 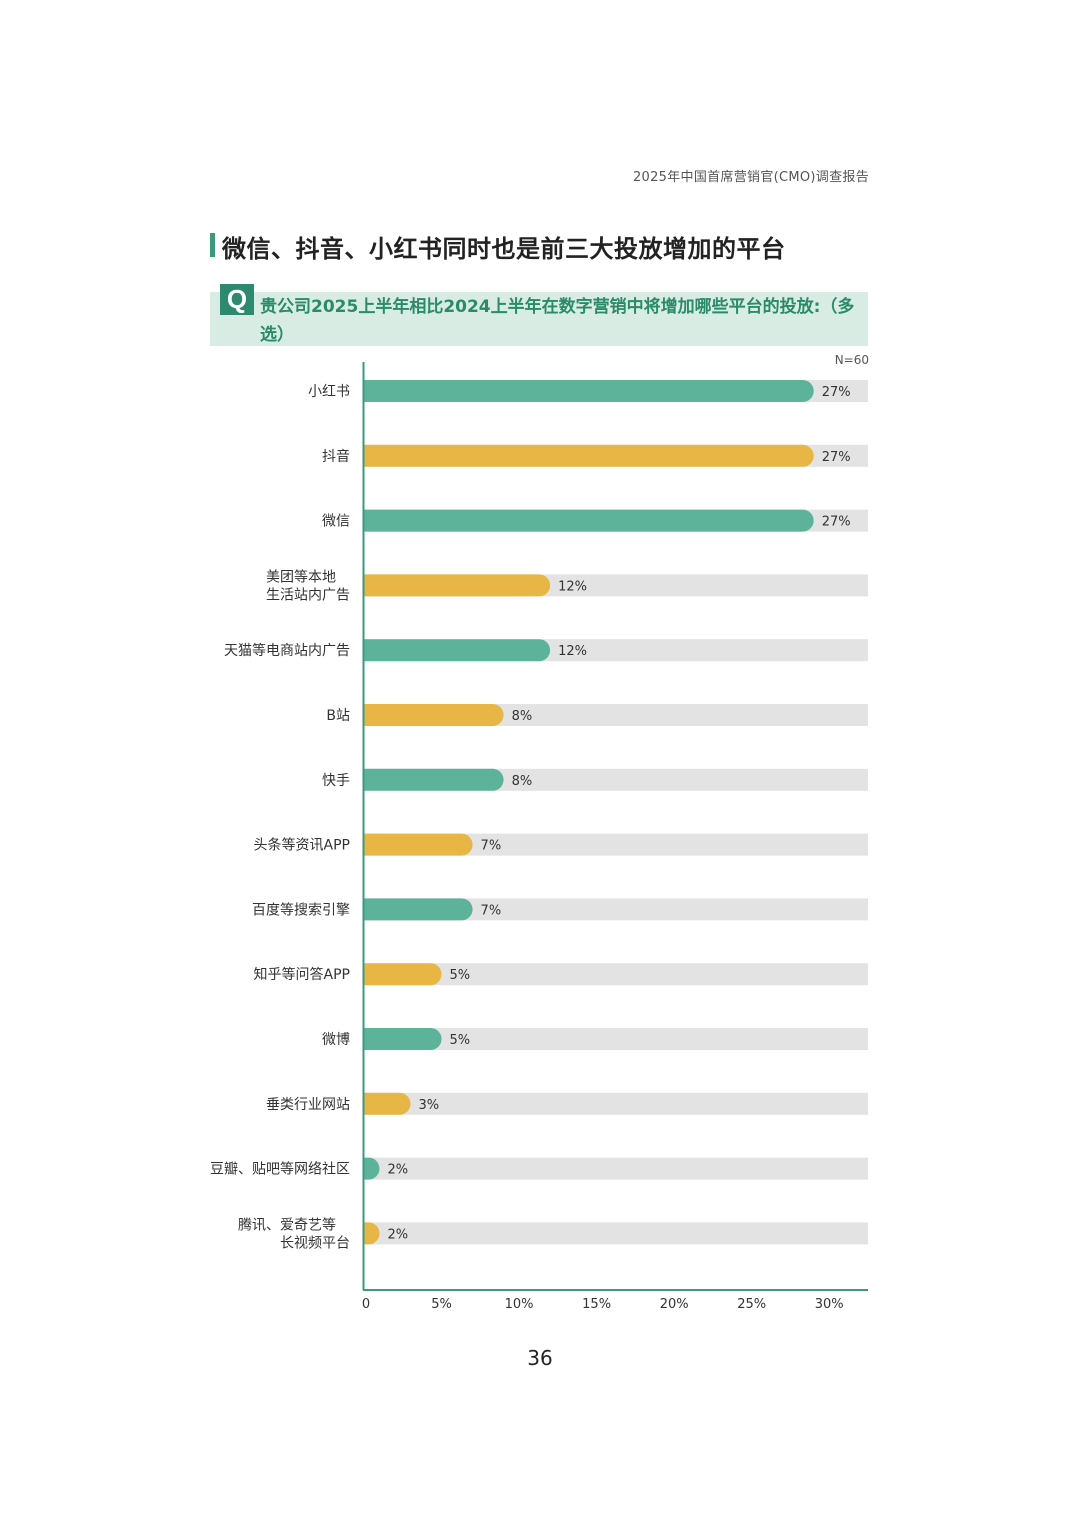 I want to click on category-label-line: 腾讯、爱奇艺等, so click(x=287, y=1224).